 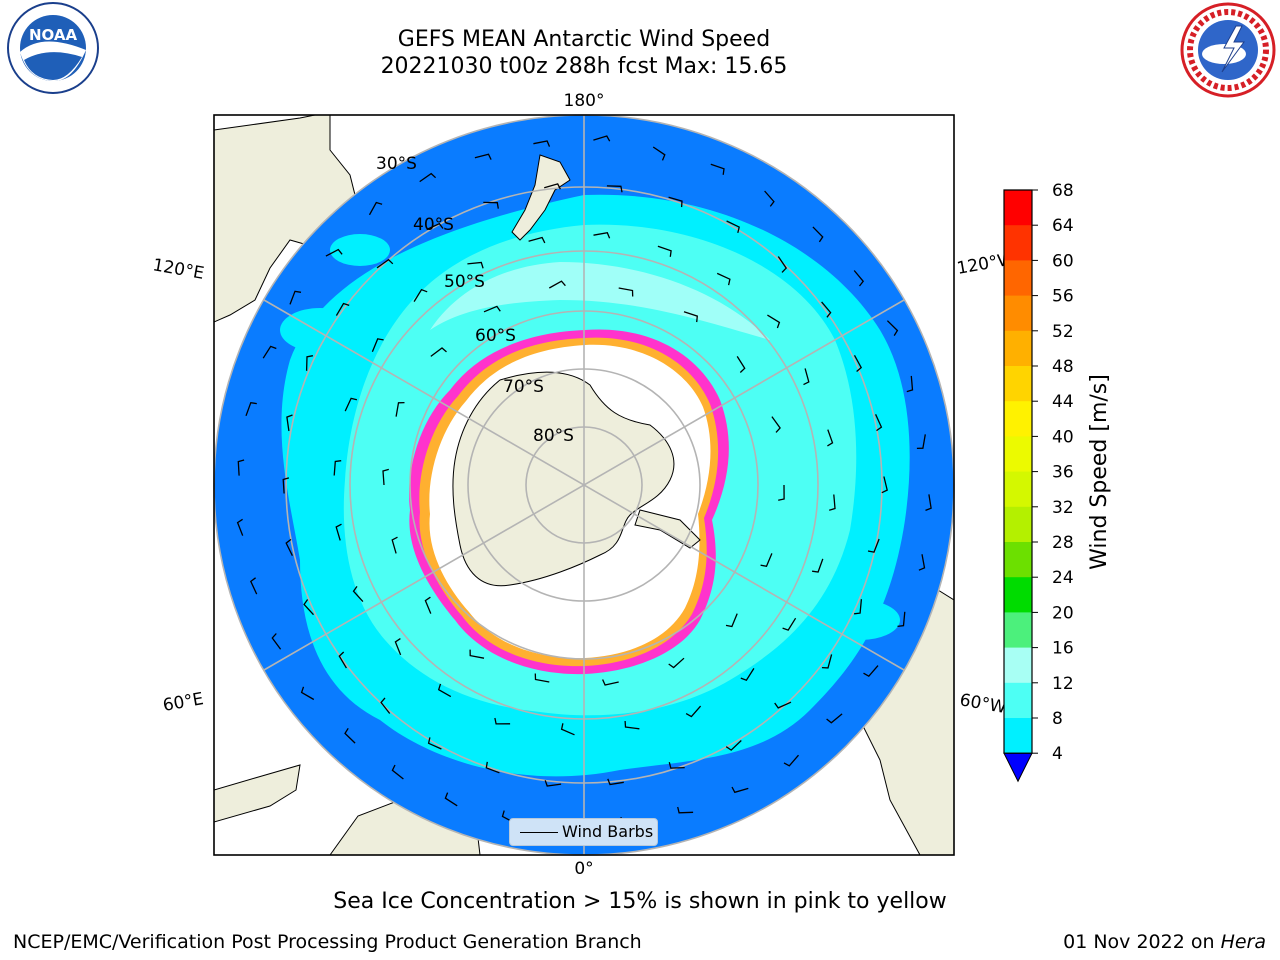 What do you see at coordinates (257, 793) in the screenshot?
I see `africa-land` at bounding box center [257, 793].